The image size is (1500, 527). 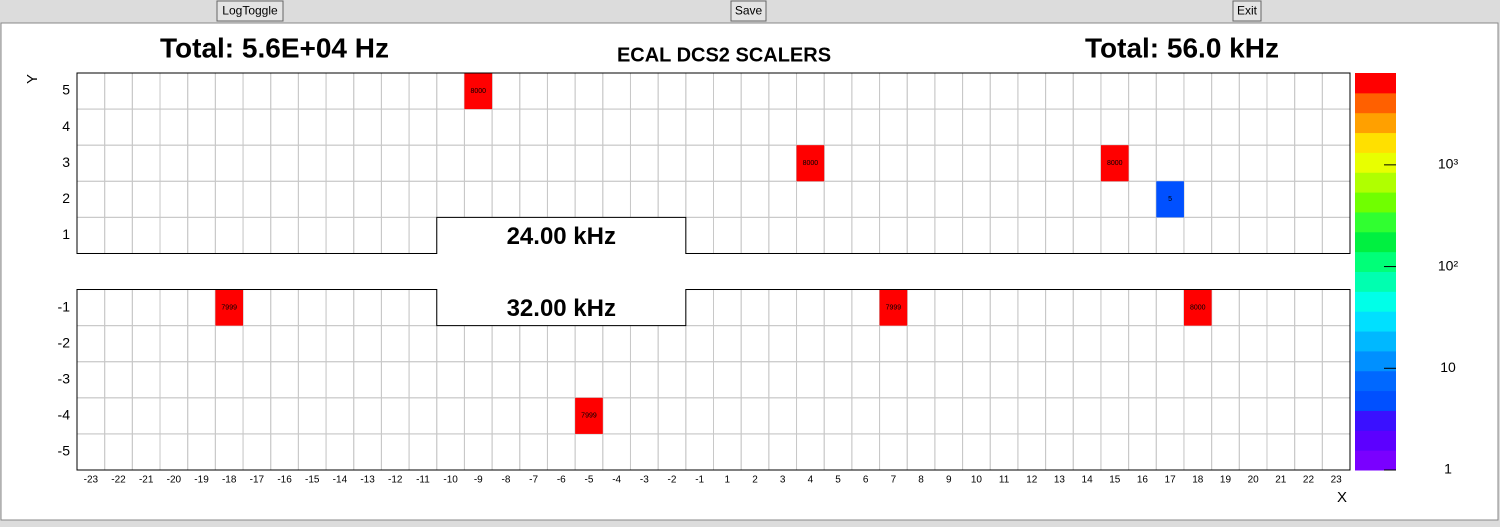 What do you see at coordinates (1448, 469) in the screenshot?
I see `z-tick-label: 1` at bounding box center [1448, 469].